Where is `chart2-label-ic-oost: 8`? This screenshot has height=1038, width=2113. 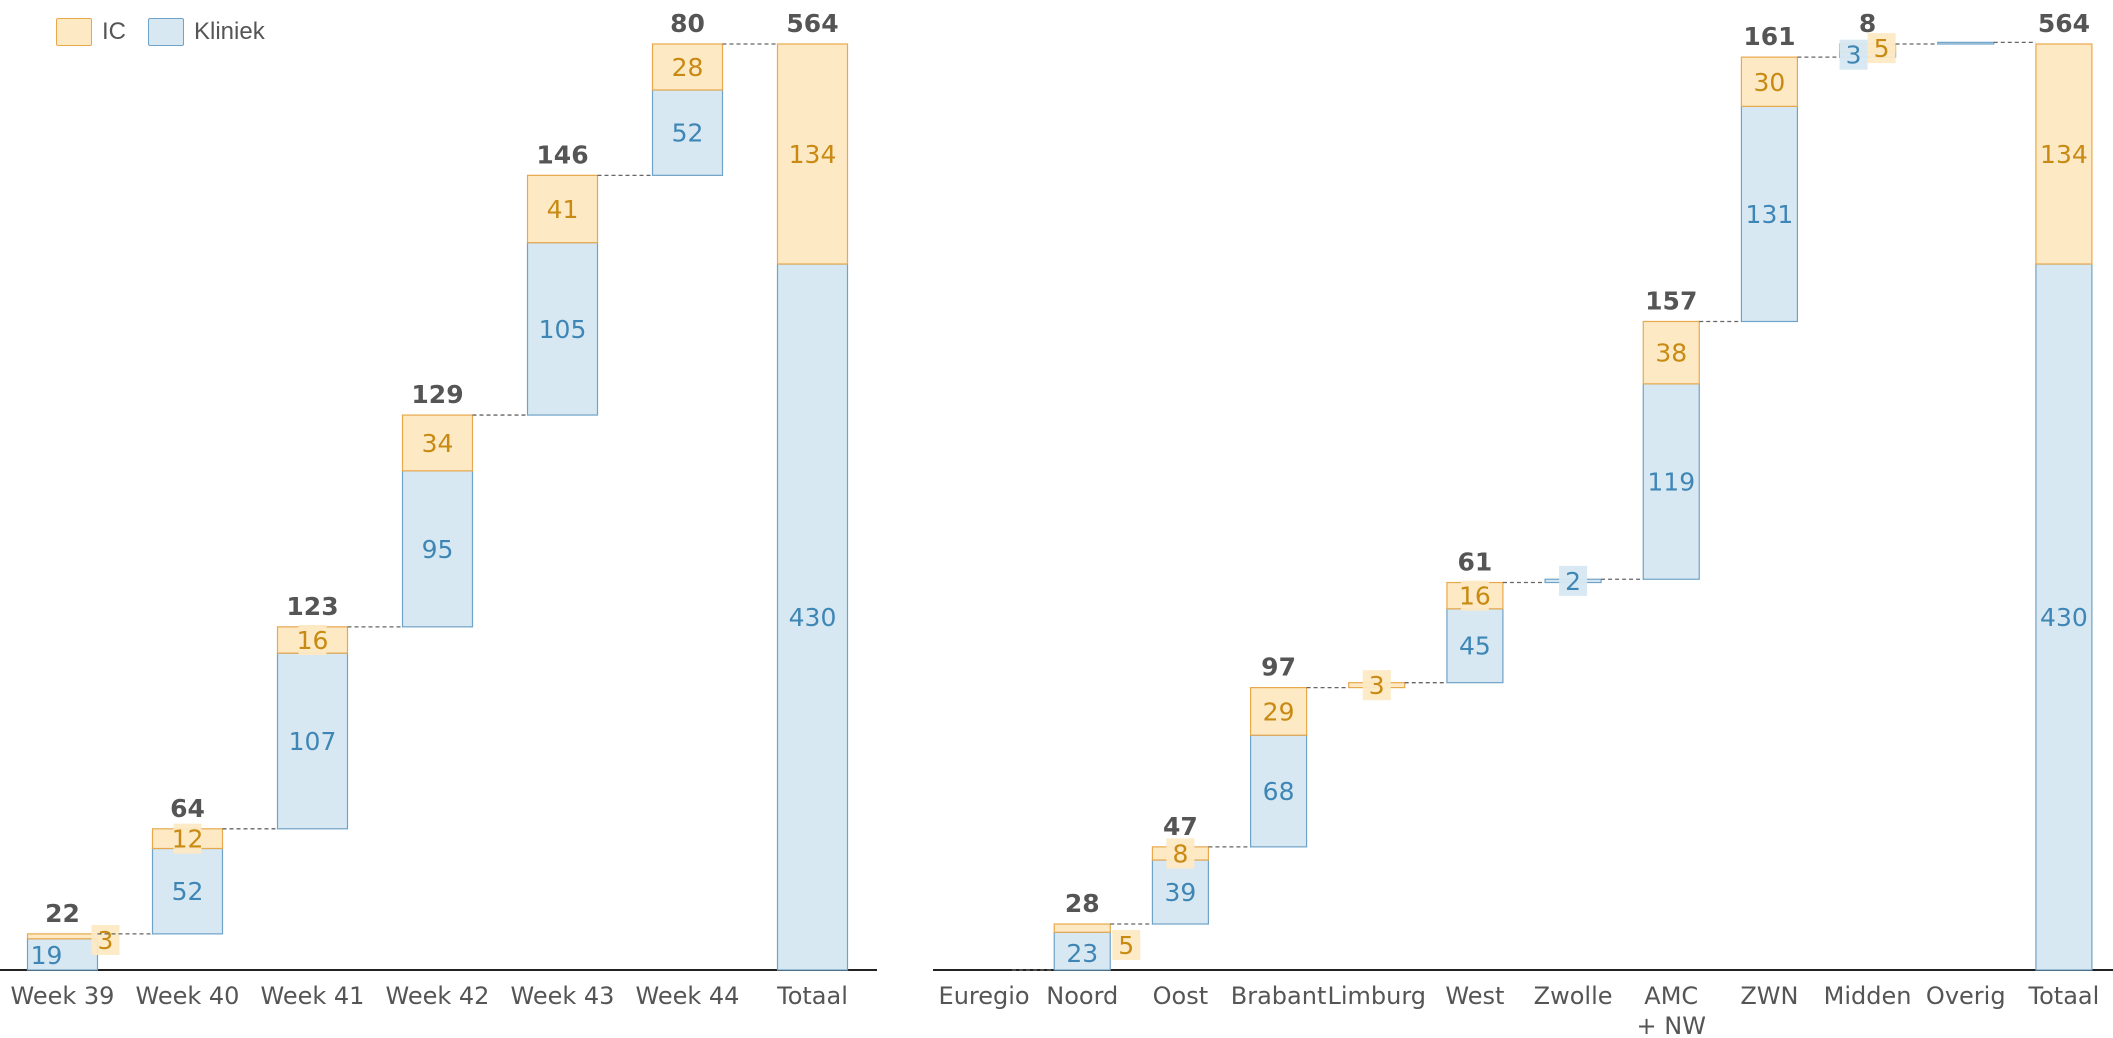 chart2-label-ic-oost: 8 is located at coordinates (1180, 853).